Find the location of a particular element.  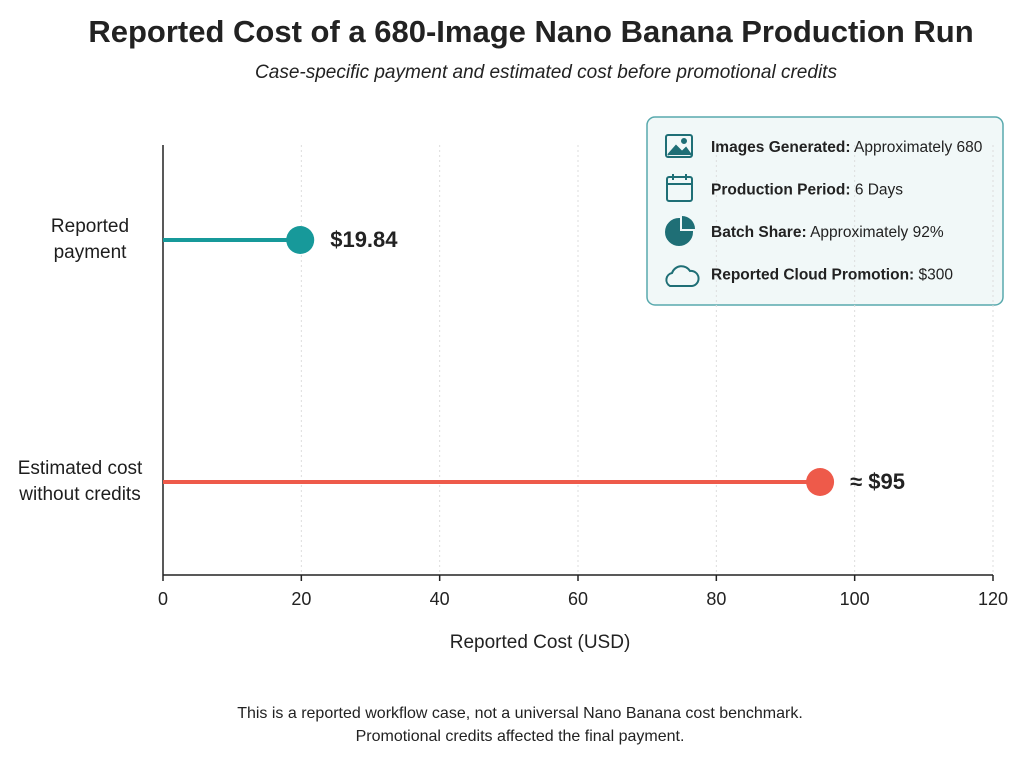

info-item: Production Period: 6 Days is located at coordinates (807, 190).